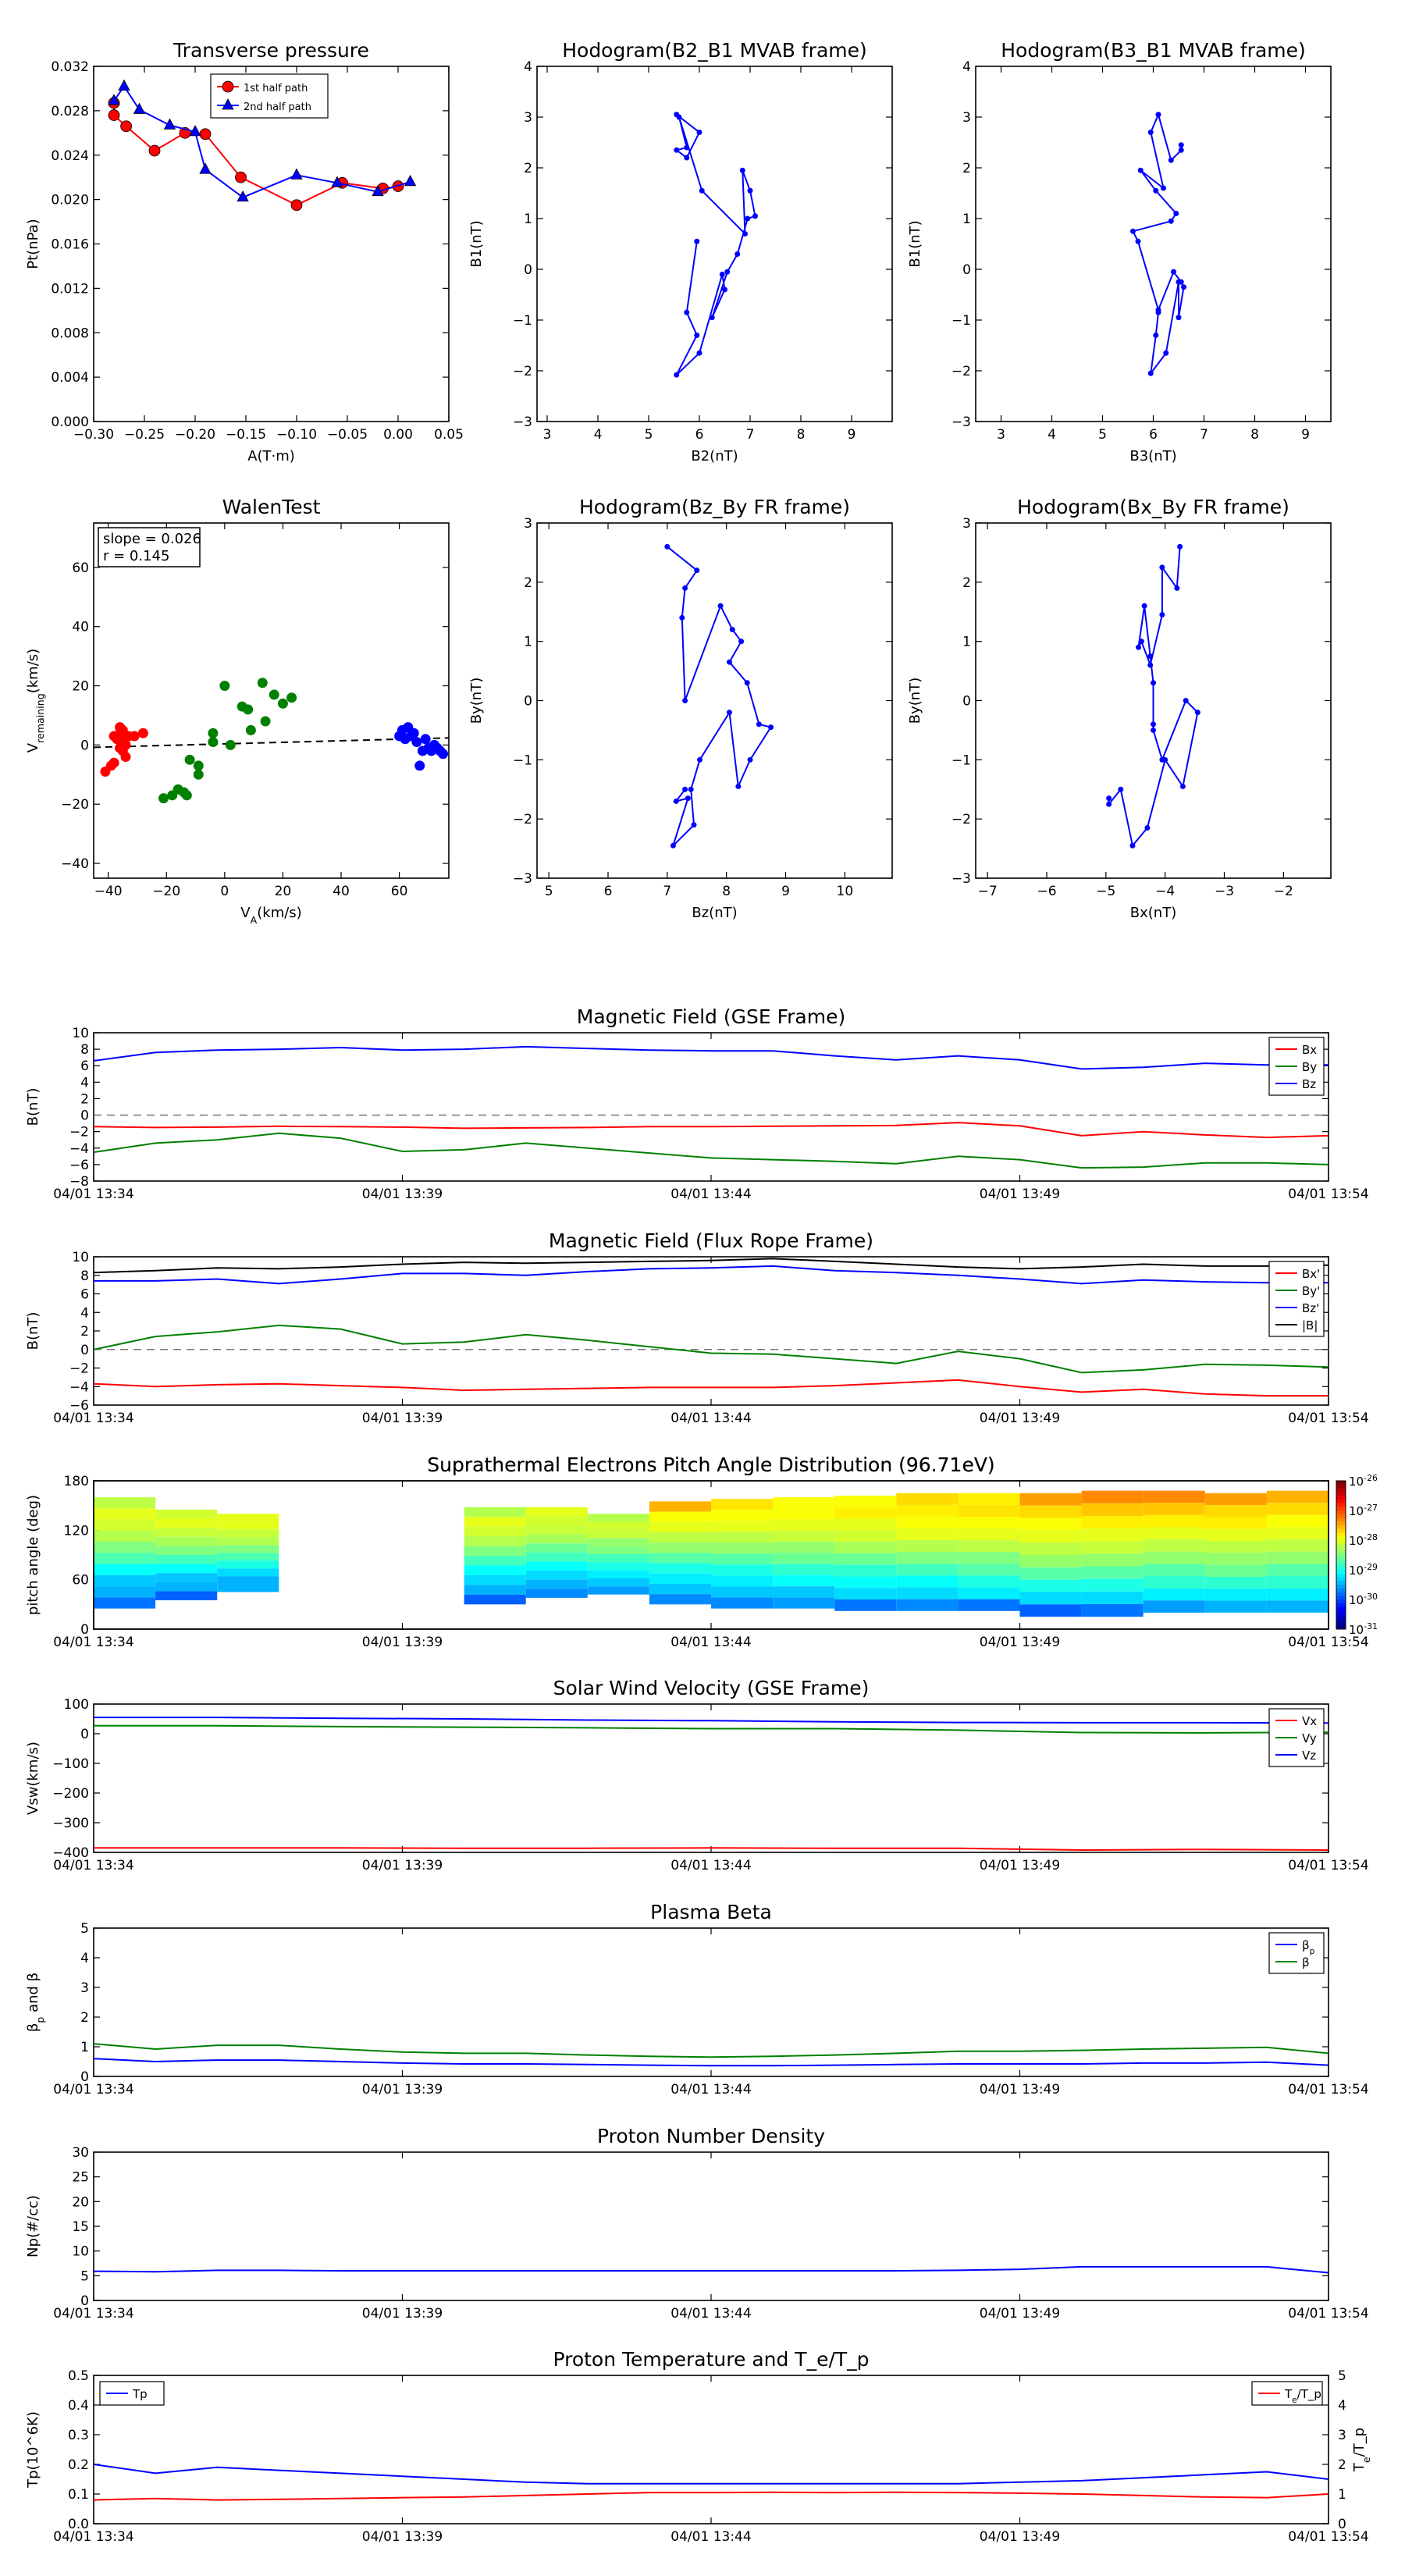 The height and width of the screenshot is (2576, 1405). What do you see at coordinates (751, 435) in the screenshot?
I see `x-tick-label: 7` at bounding box center [751, 435].